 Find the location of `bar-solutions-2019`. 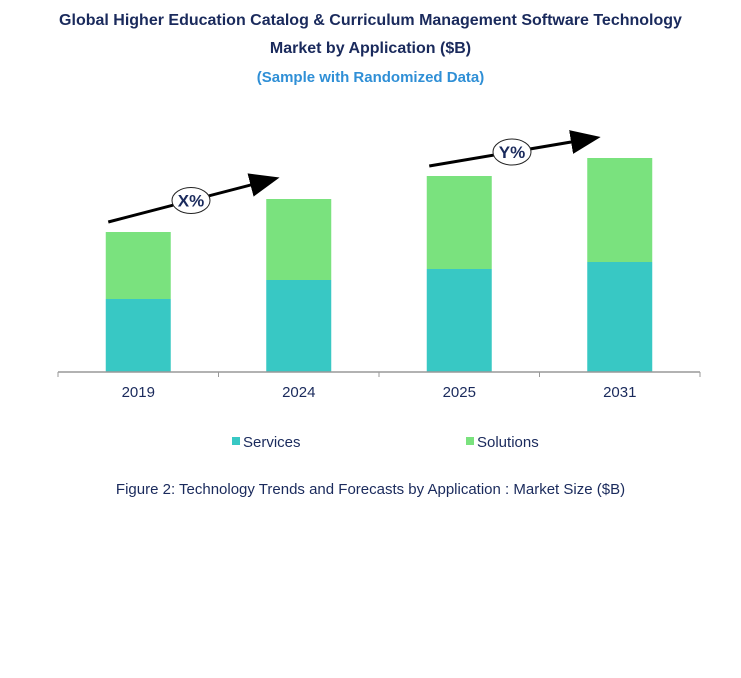

bar-solutions-2019 is located at coordinates (138, 265).